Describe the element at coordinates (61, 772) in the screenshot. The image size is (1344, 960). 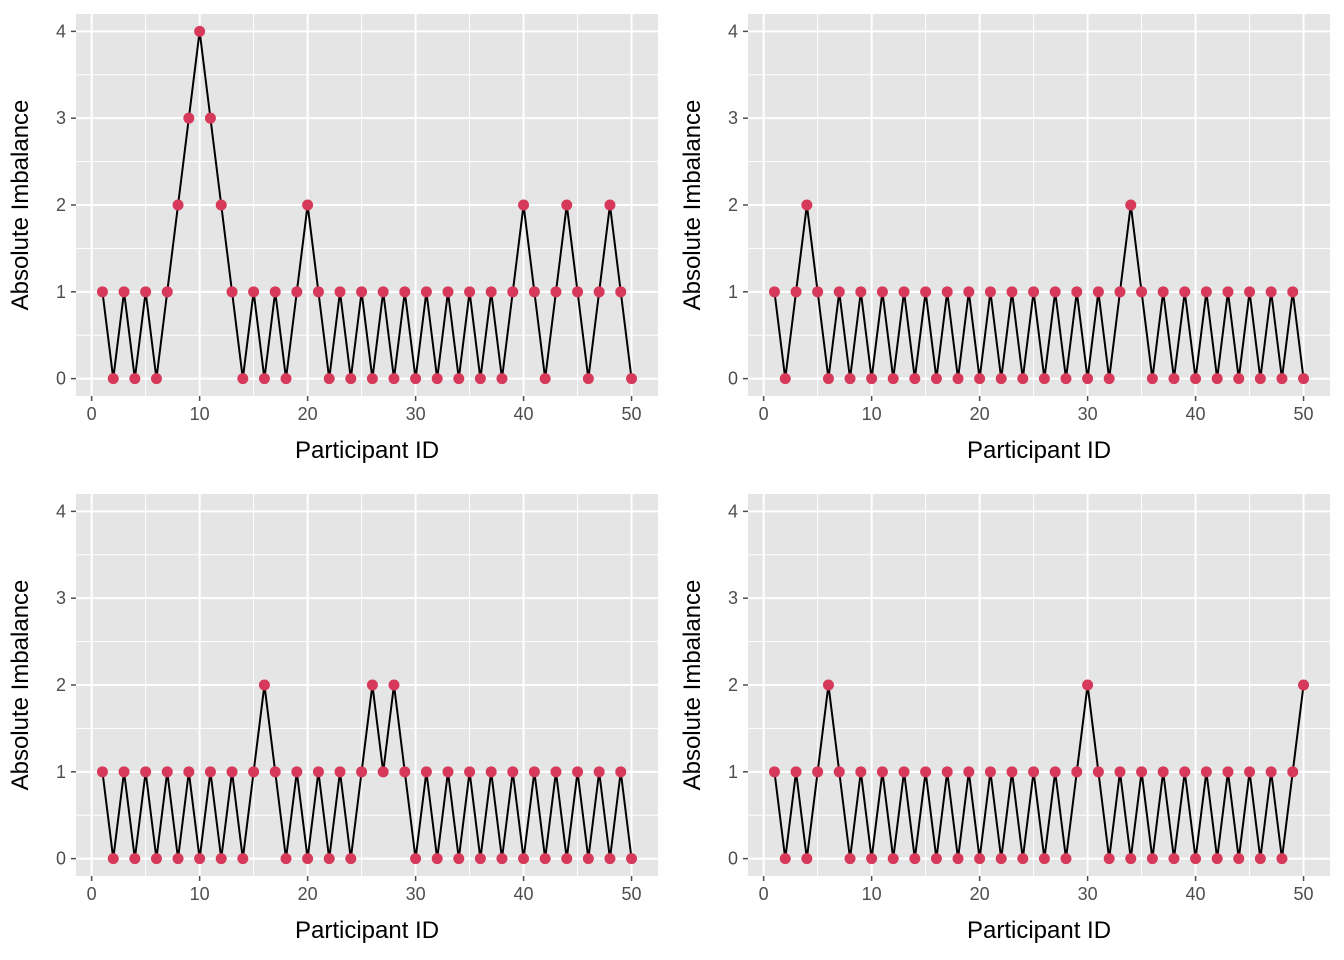
I see `y-tick-label: 1` at that location.